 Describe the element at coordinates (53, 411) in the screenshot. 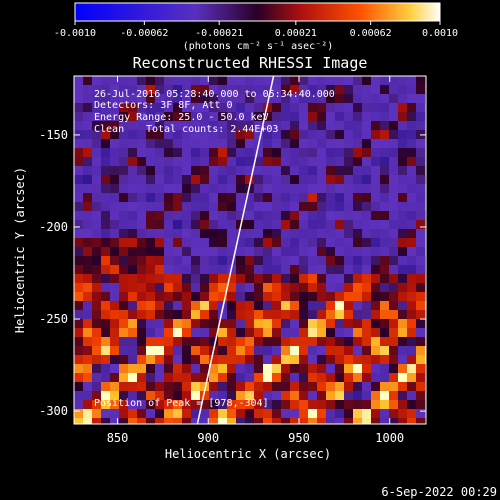

I see `y-tick-label: -300` at that location.